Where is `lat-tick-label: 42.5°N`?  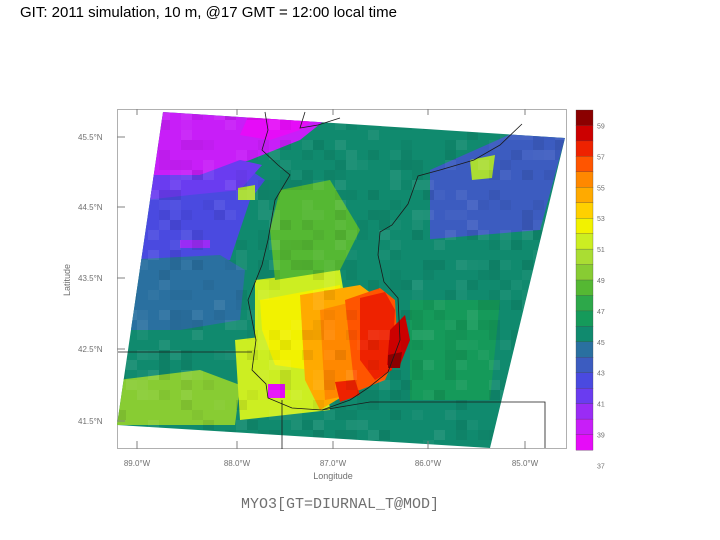
lat-tick-label: 42.5°N is located at coordinates (90, 349).